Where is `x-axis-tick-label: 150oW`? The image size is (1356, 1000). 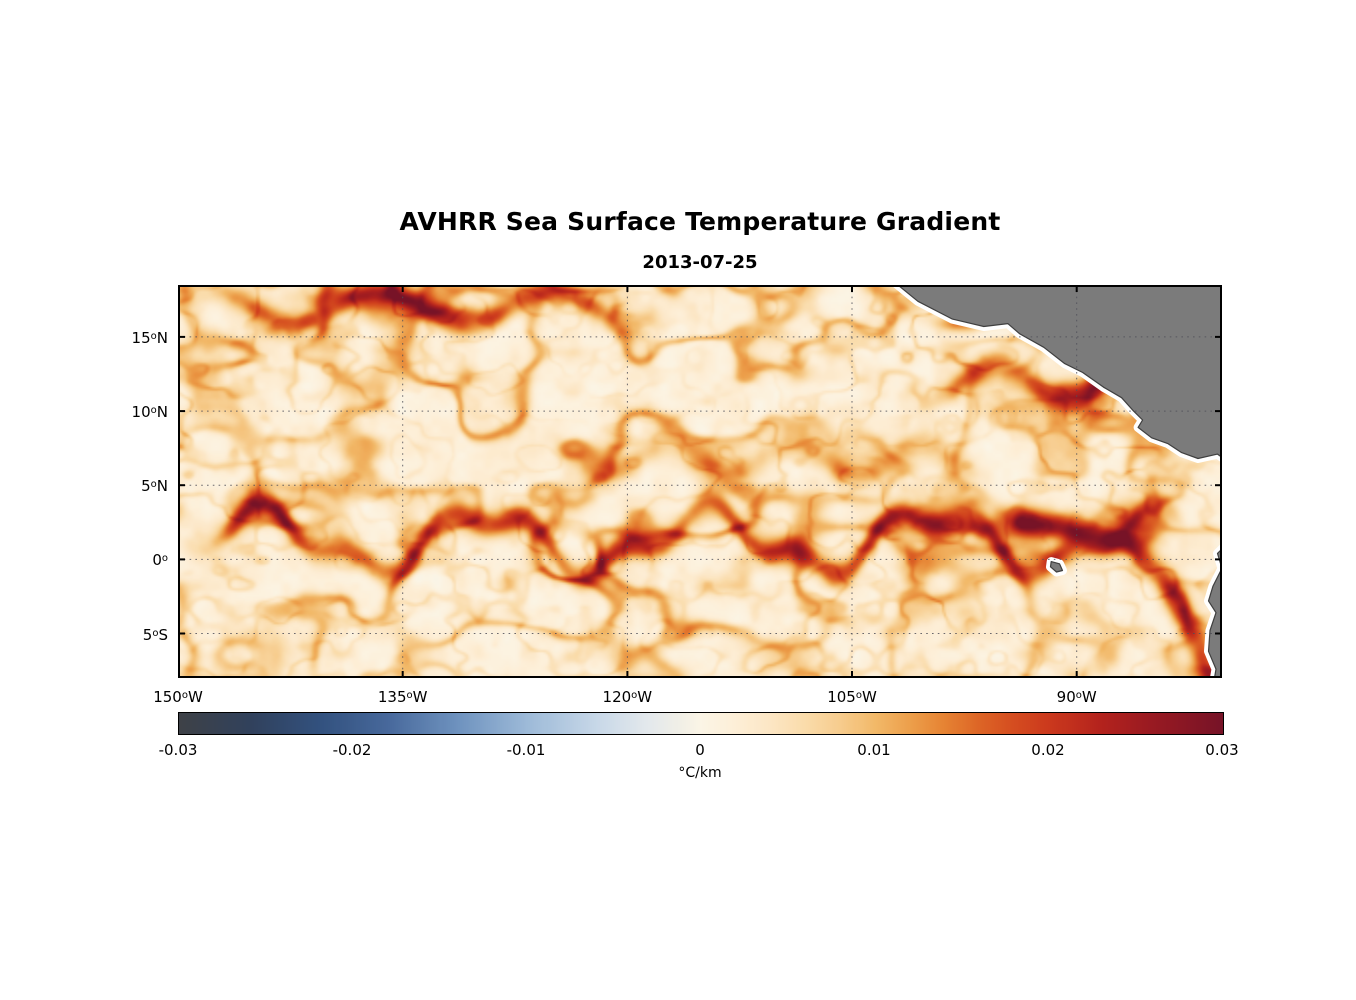 x-axis-tick-label: 150oW is located at coordinates (178, 697).